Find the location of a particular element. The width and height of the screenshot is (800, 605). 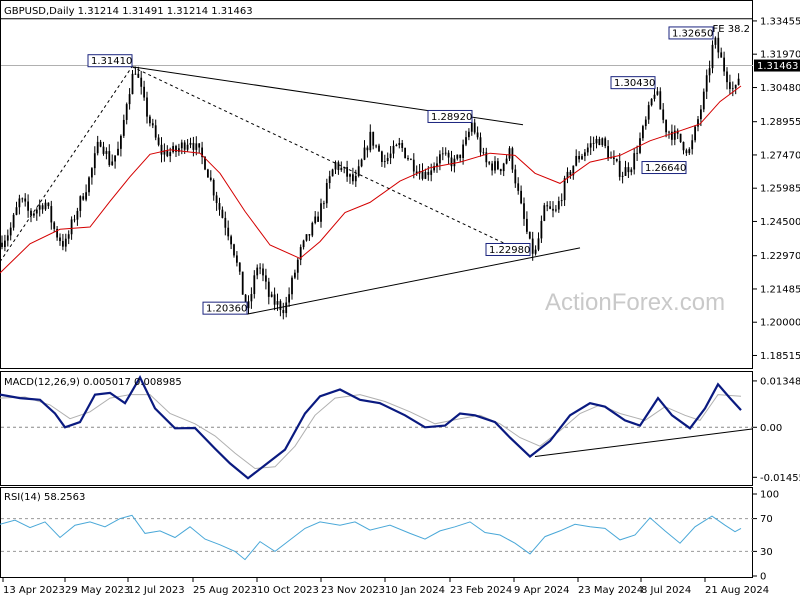

price-y-tick-label: 1.20000 is located at coordinates (780, 323).